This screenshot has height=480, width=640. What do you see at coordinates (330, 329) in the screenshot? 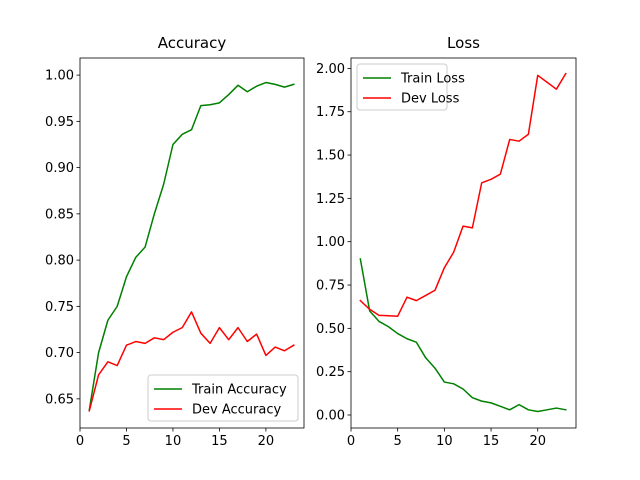
I see `loss-y-tick-label: 0.50` at bounding box center [330, 329].